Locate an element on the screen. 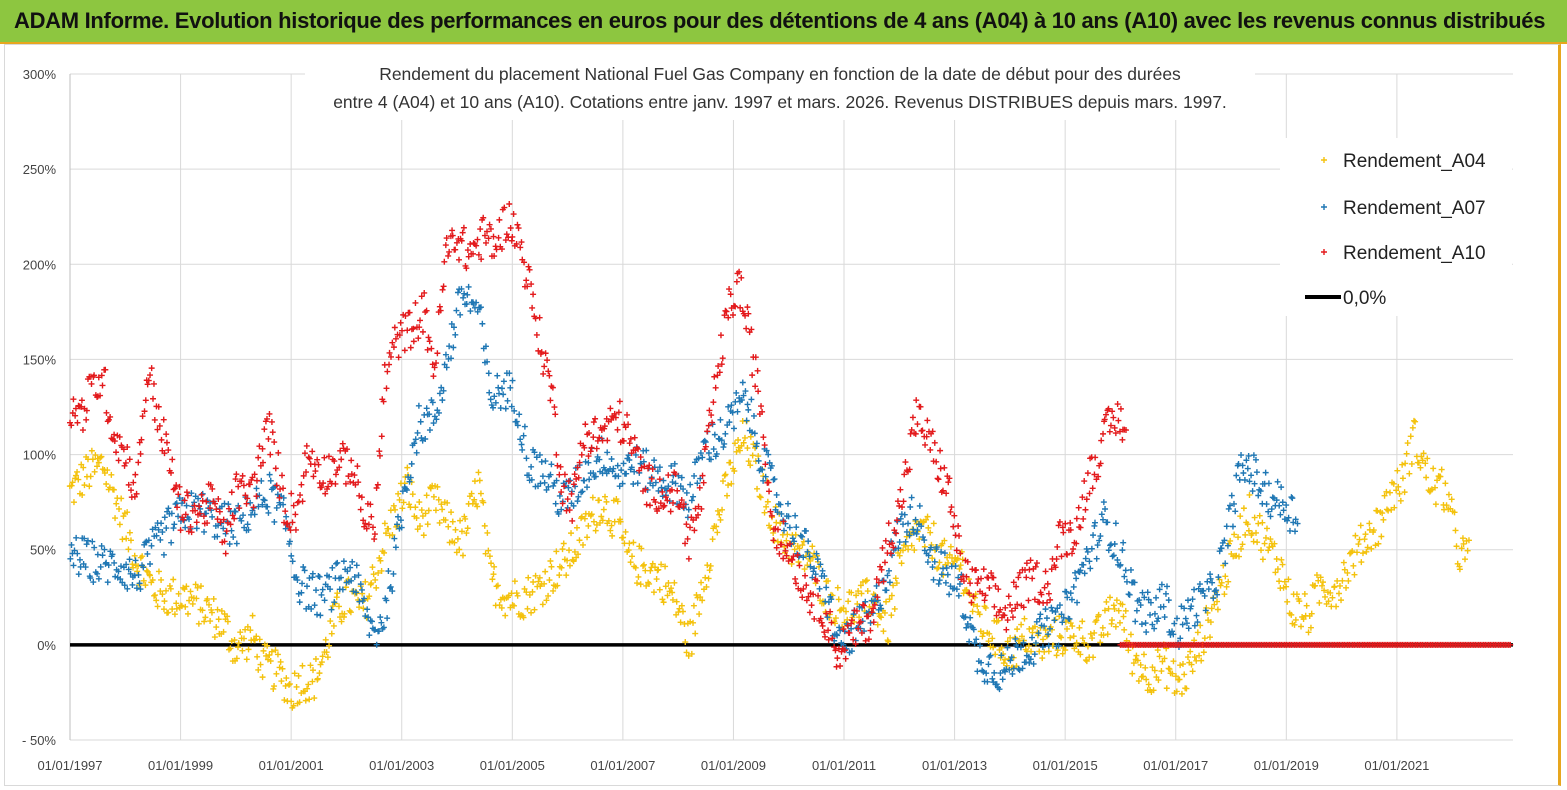 The image size is (1567, 790). y-tick-label: - 50% is located at coordinates (39, 740).